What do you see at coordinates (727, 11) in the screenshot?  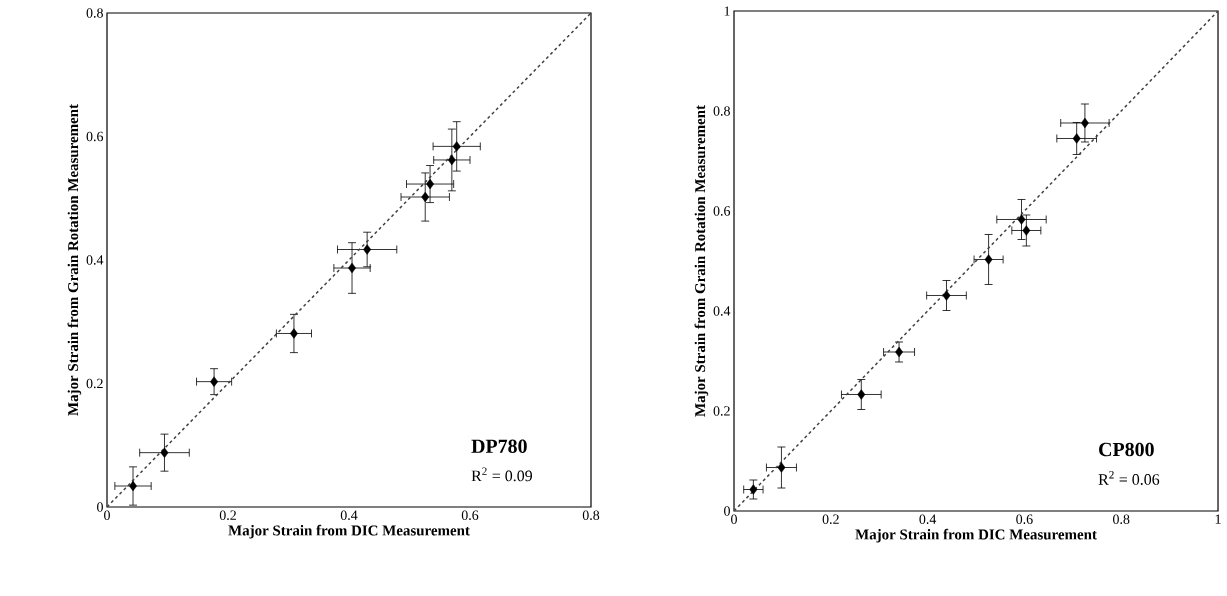 I see `y-tick-label: 1` at bounding box center [727, 11].